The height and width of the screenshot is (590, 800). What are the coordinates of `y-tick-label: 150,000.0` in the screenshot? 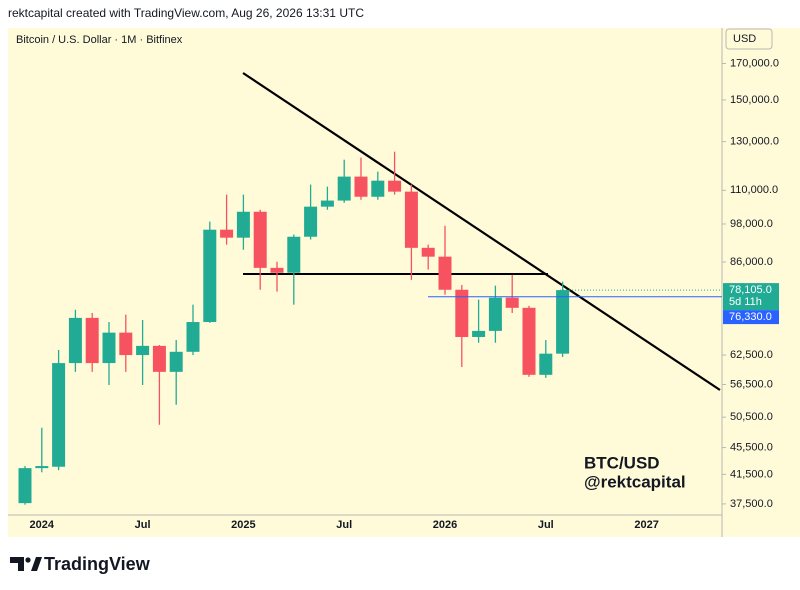 It's located at (754, 100).